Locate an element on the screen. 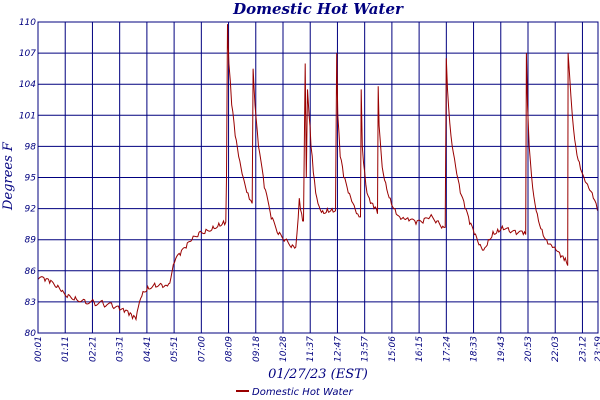  y-tick-label: 86 is located at coordinates (31, 272).